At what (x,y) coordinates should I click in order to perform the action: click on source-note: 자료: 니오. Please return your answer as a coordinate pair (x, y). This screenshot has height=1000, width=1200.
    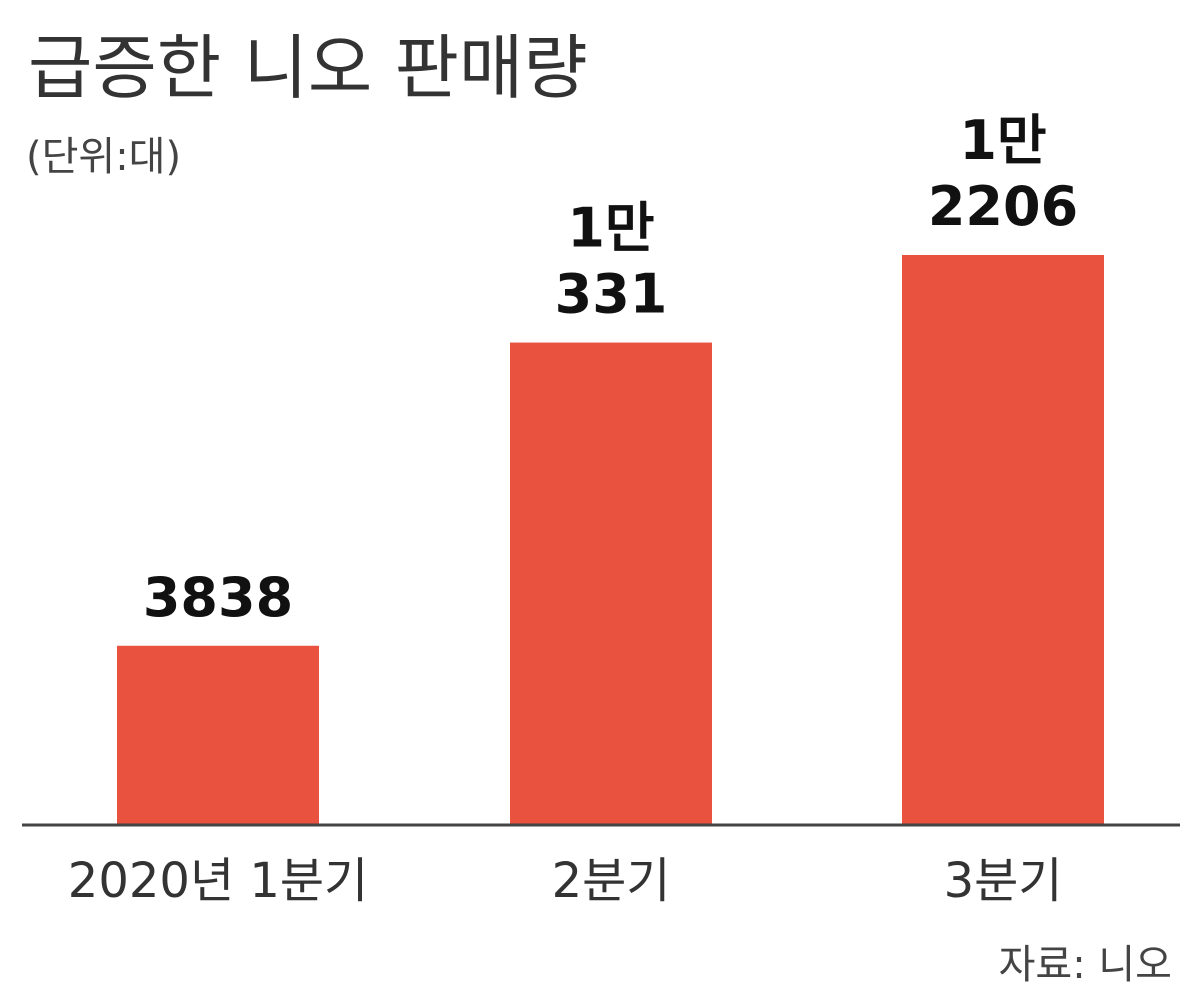
    Looking at the image, I should click on (1085, 965).